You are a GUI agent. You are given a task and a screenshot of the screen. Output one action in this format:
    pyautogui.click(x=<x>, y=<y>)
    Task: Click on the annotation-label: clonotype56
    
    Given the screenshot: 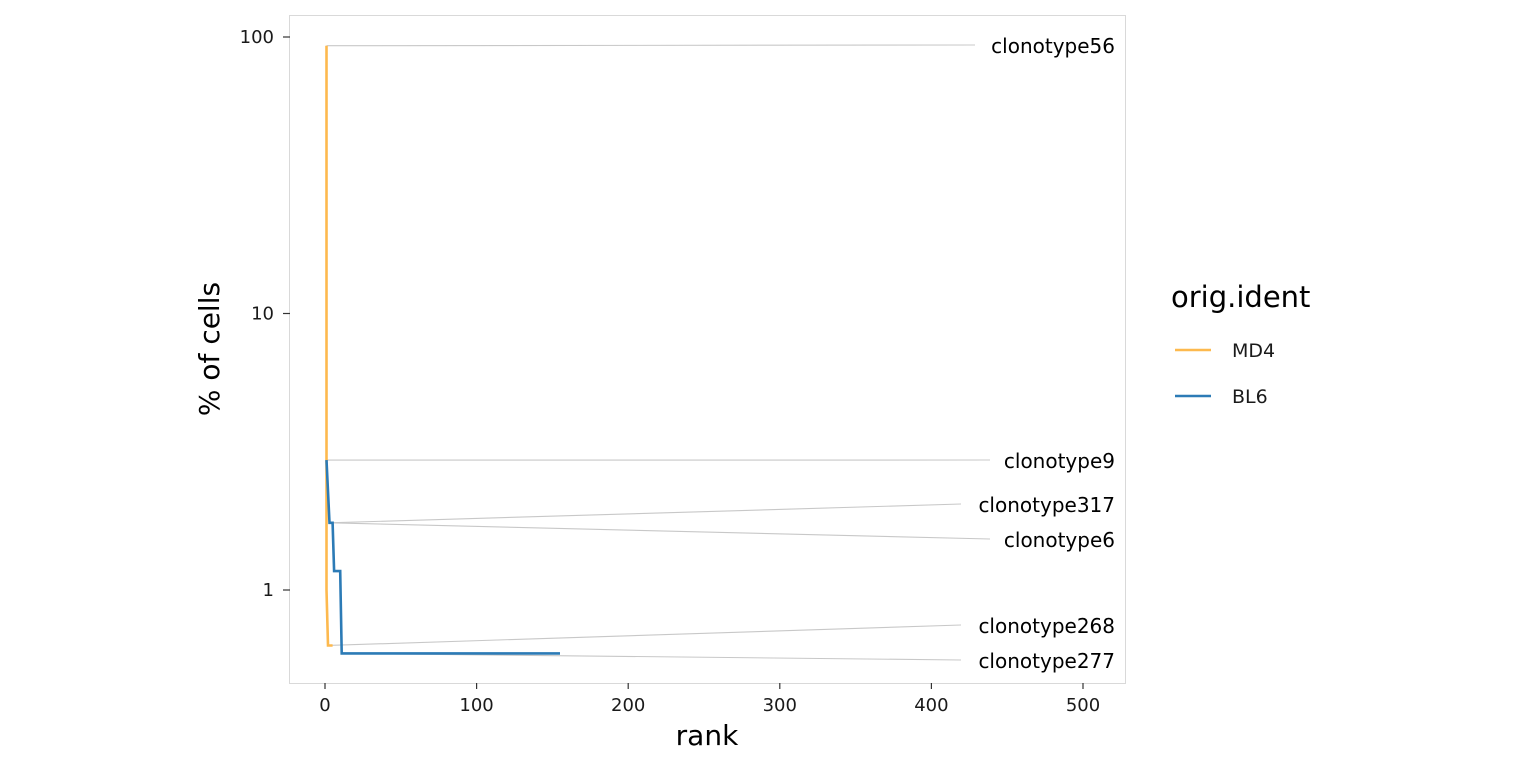 What is the action you would take?
    pyautogui.click(x=1053, y=46)
    